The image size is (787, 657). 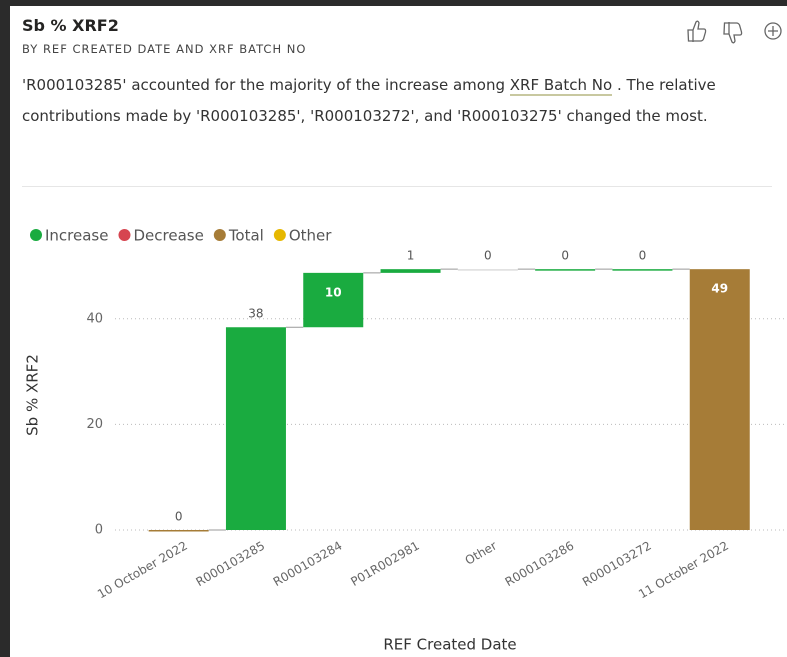 What do you see at coordinates (33, 395) in the screenshot?
I see `y-axis-title: Sb % XRF2` at bounding box center [33, 395].